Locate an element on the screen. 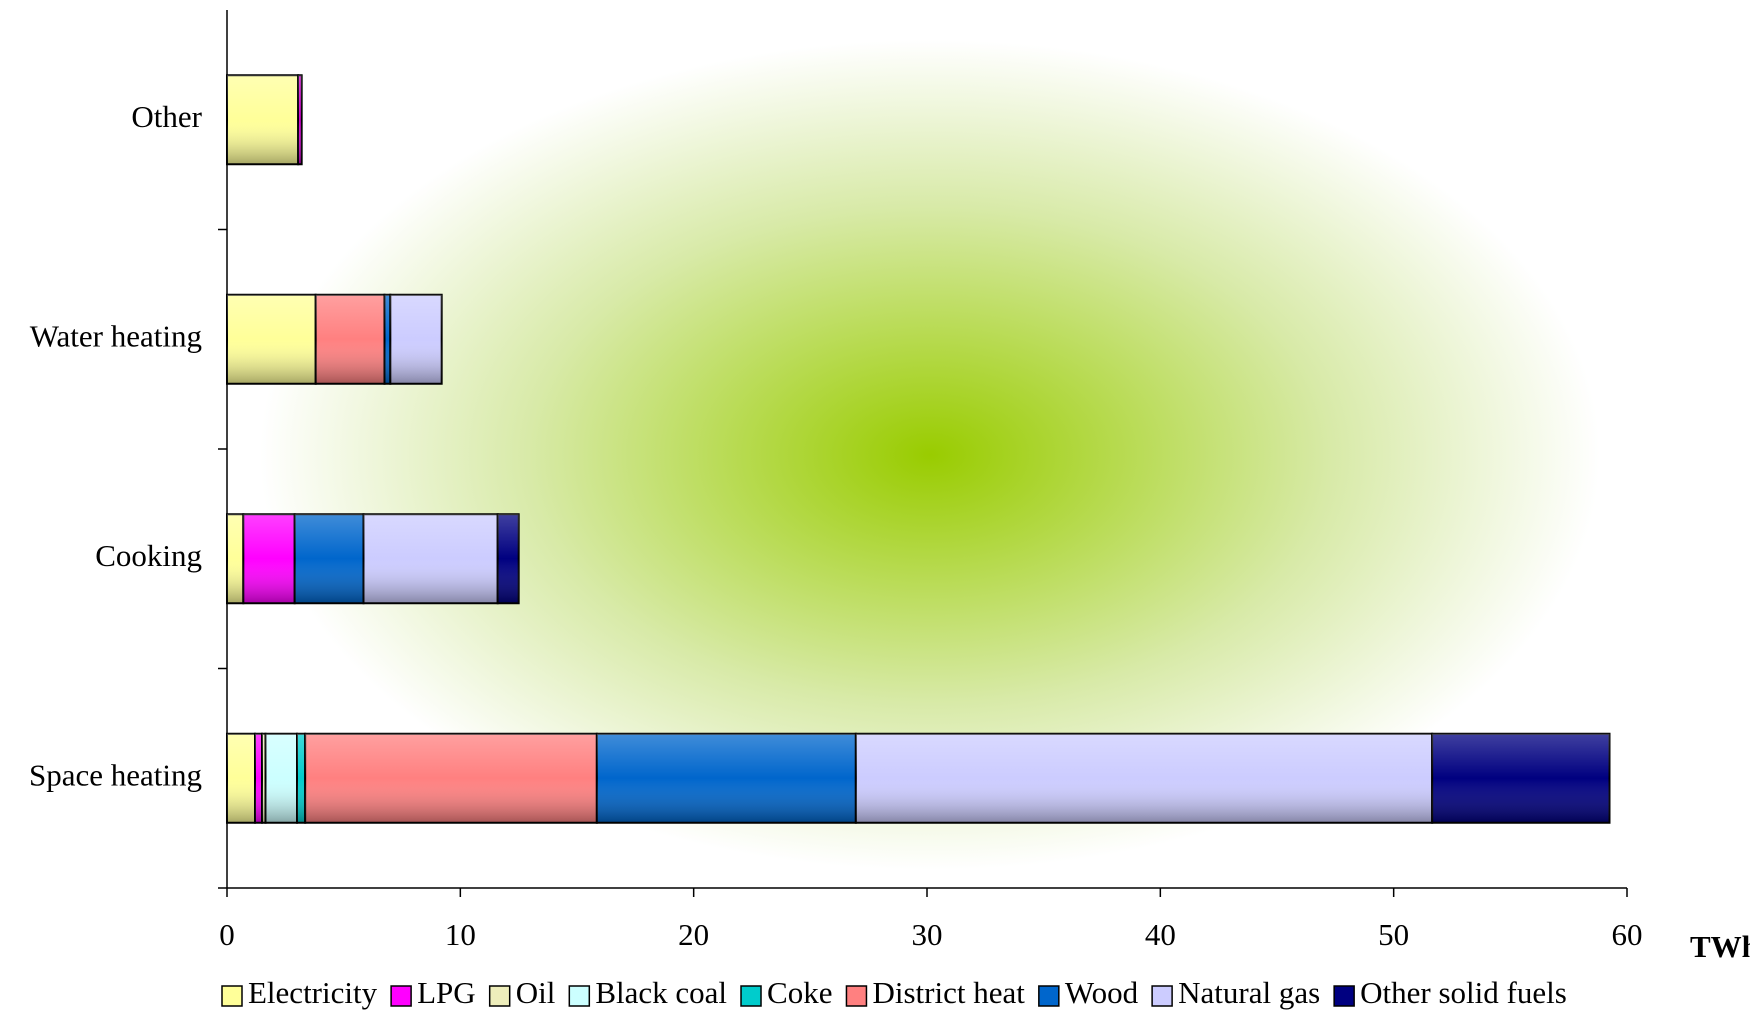 The width and height of the screenshot is (1750, 1021). x-tick-label: 30 is located at coordinates (927, 934).